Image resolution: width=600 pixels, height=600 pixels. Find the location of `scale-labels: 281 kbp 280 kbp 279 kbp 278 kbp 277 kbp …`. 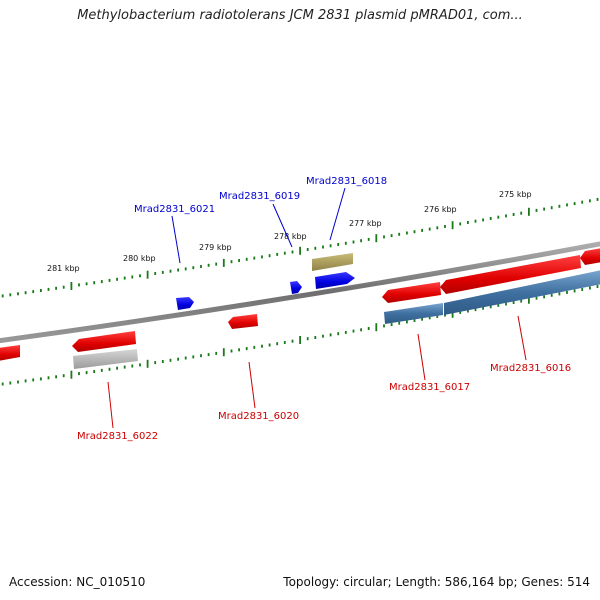

scale-labels: 281 kbp 280 kbp 279 kbp 278 kbp 277 kbp … is located at coordinates (289, 231).